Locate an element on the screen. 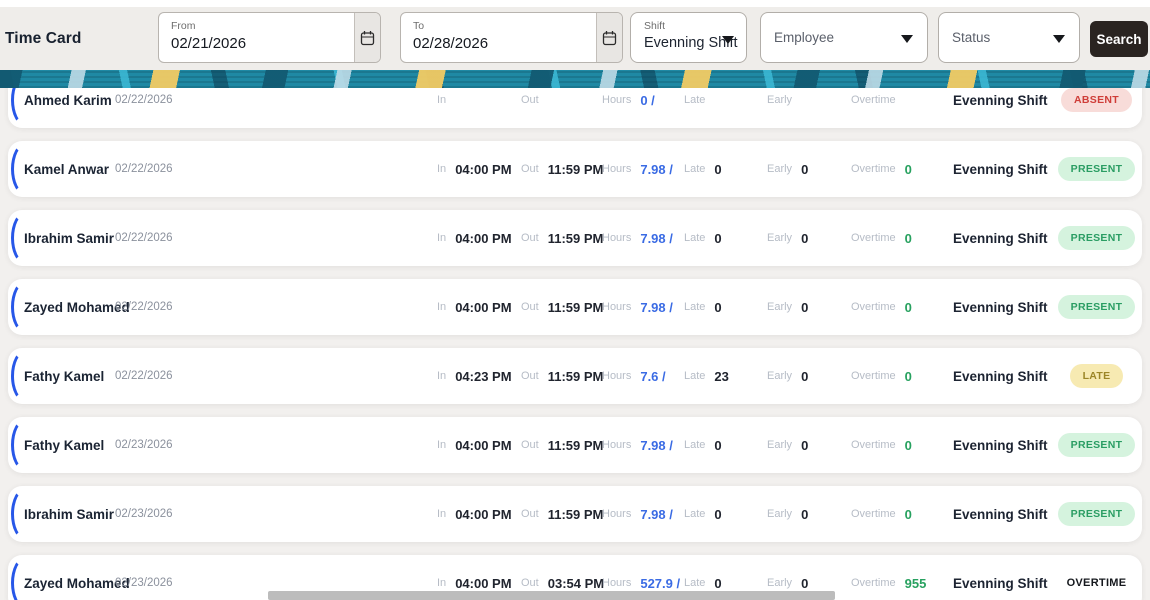 The image size is (1150, 600). shift-dropdown: Shift Evenning Shift is located at coordinates (688, 37).